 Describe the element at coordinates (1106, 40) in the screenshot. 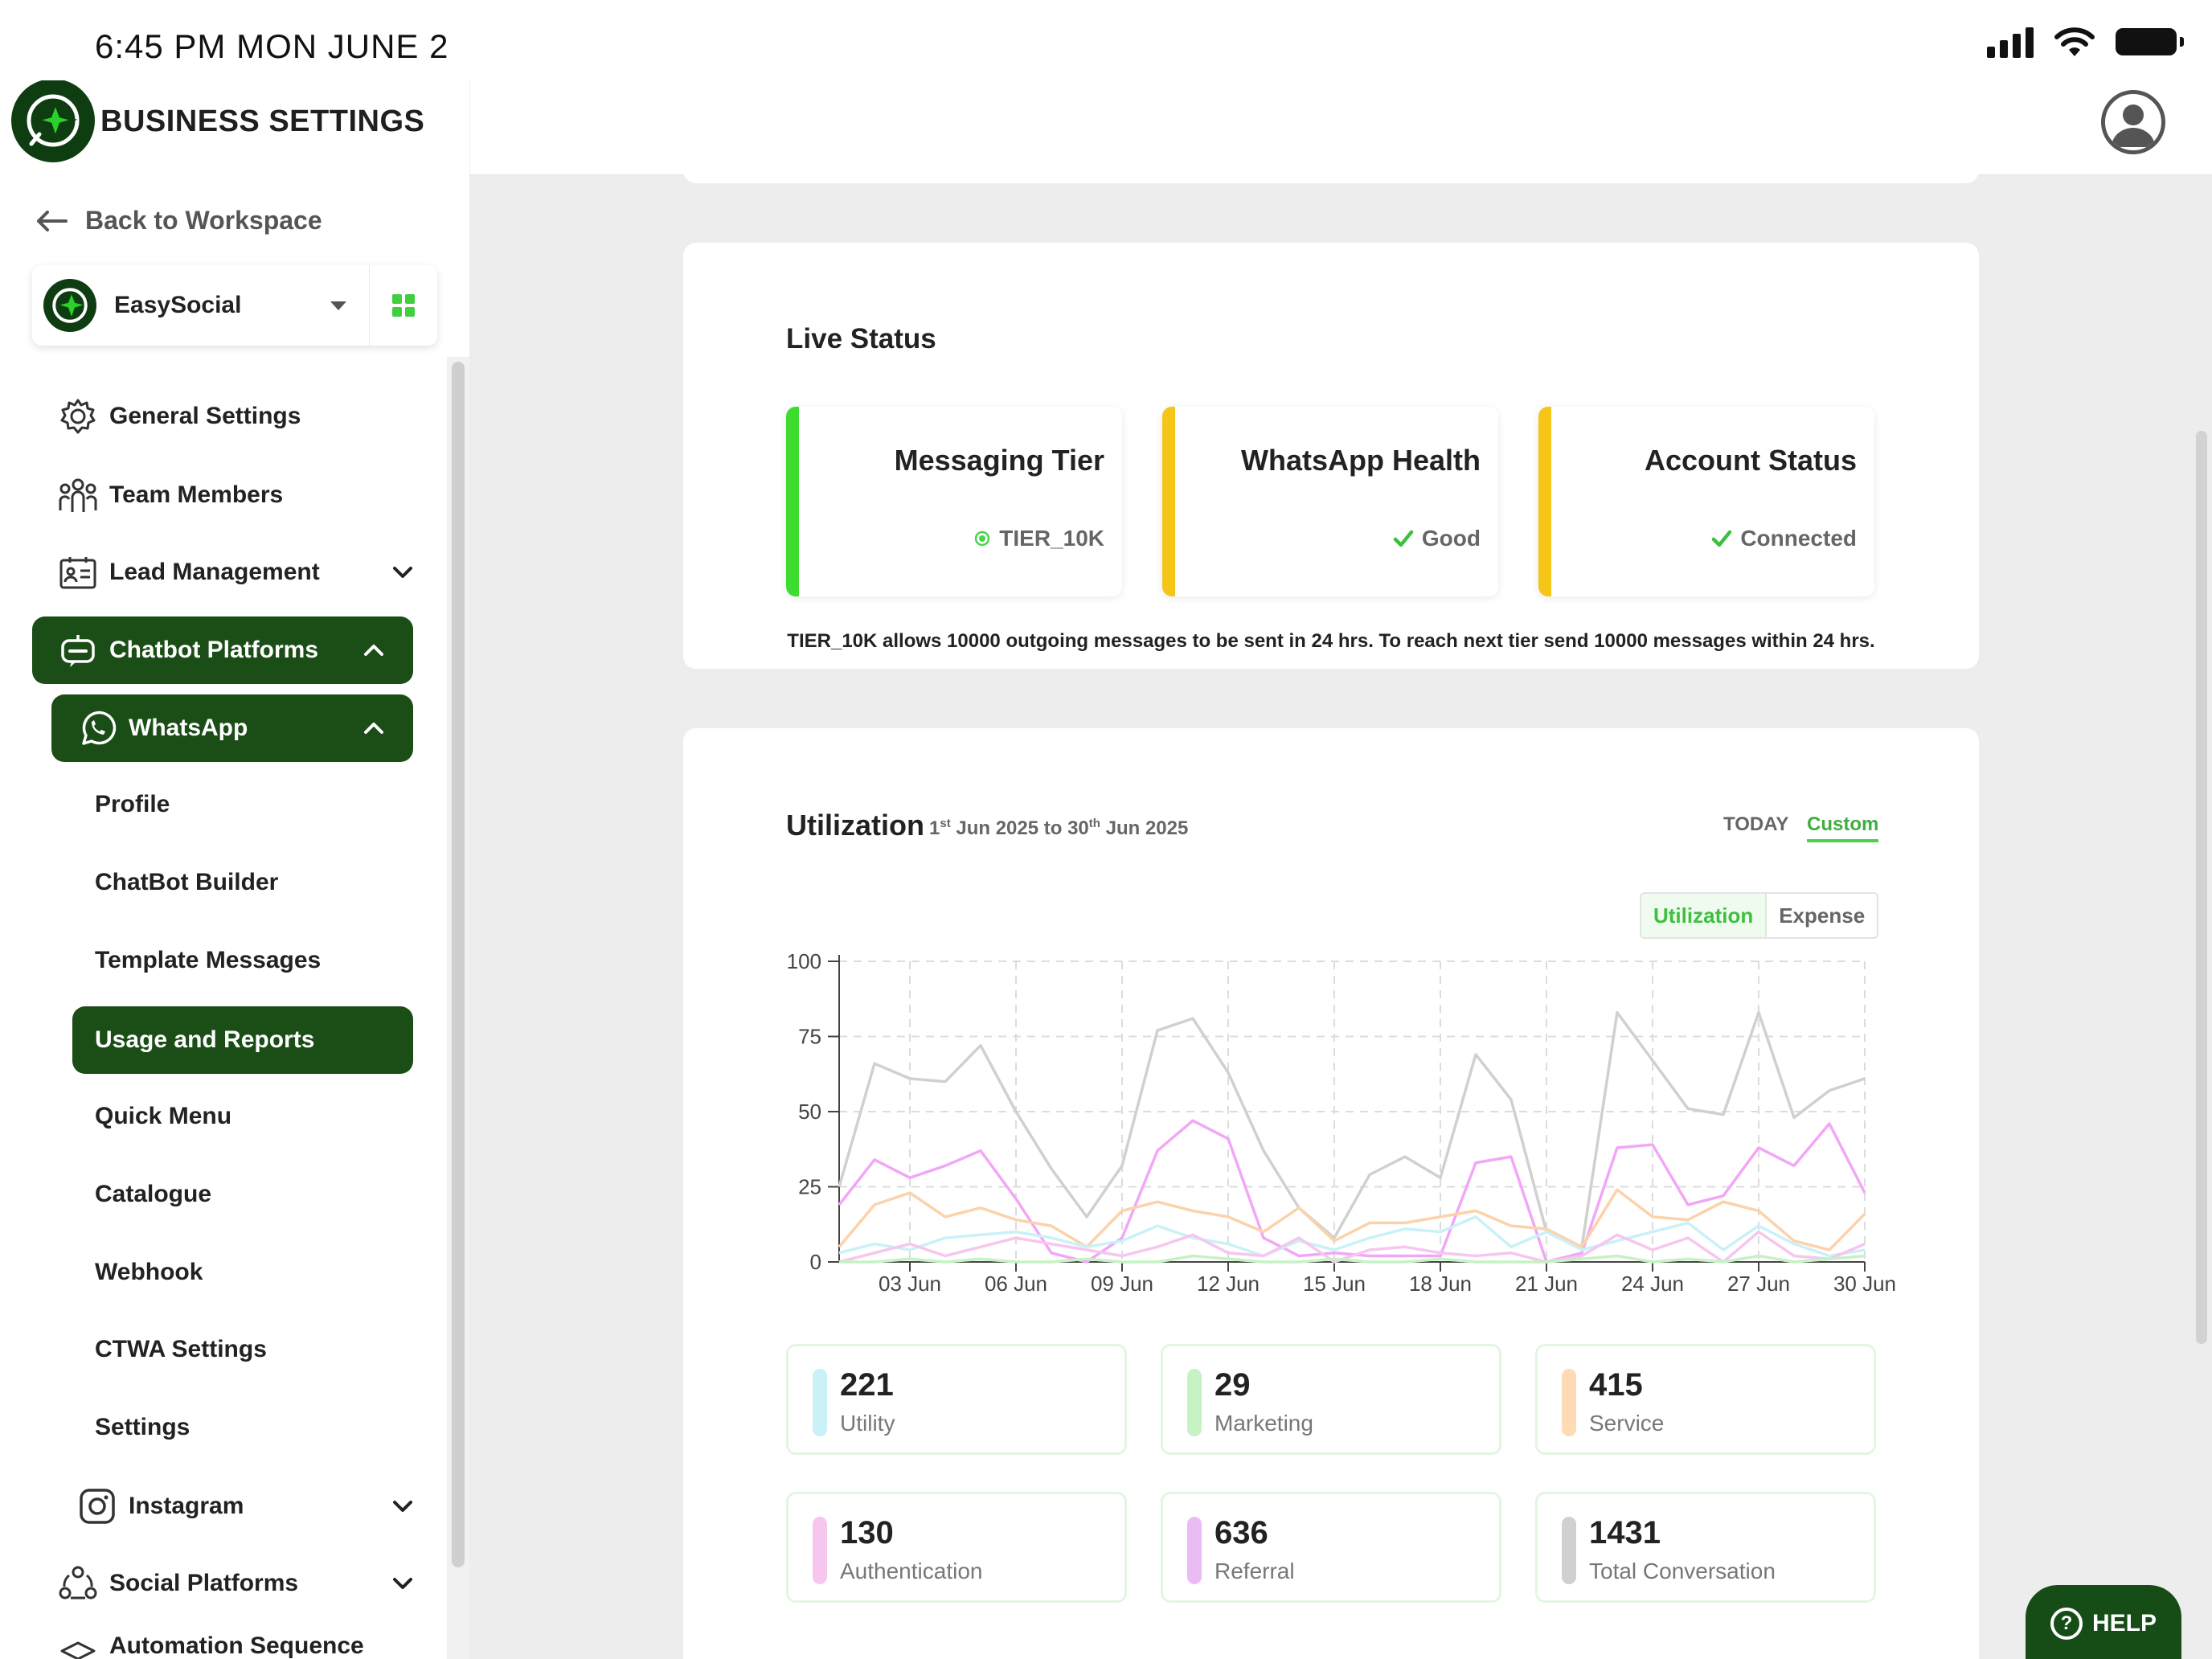

I see `status-bar: 6:45 PM MON JUNE 2` at that location.